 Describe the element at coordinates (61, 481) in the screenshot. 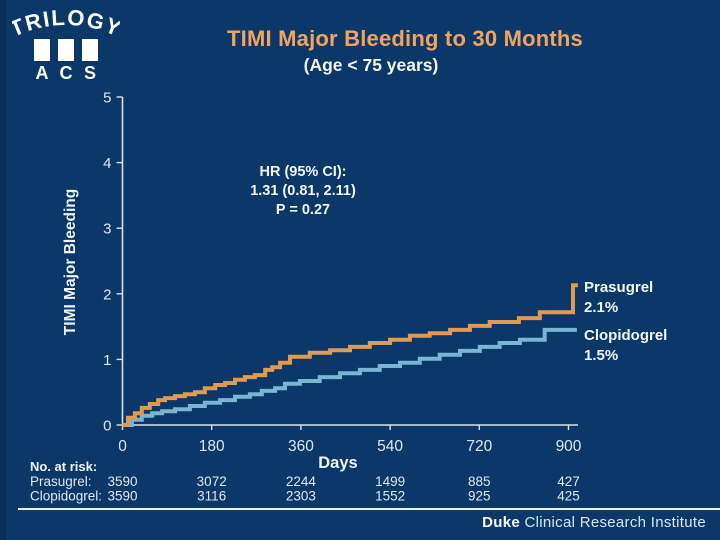

I see `at-risk-row-label: Prasugrel:` at that location.